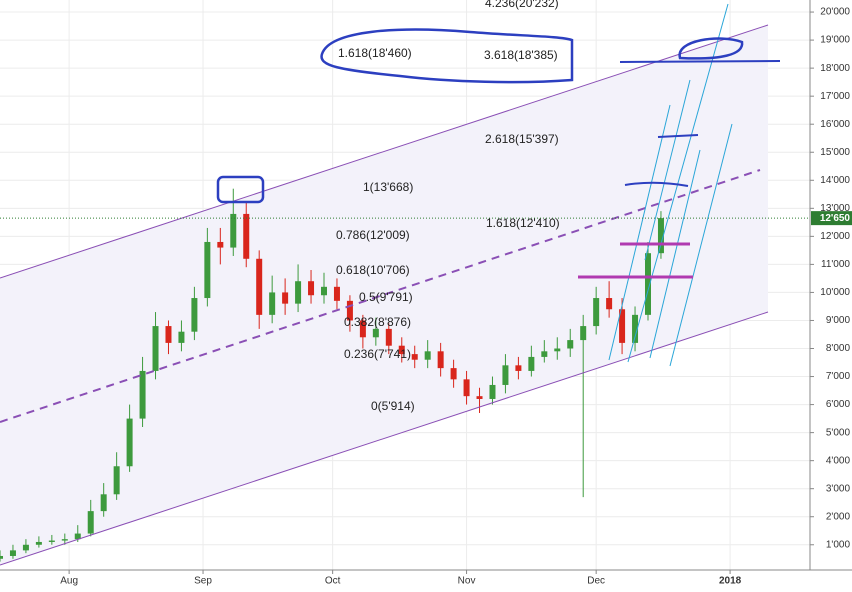 Image resolution: width=852 pixels, height=592 pixels. What do you see at coordinates (203, 581) in the screenshot?
I see `x-tick-label: Sep` at bounding box center [203, 581].